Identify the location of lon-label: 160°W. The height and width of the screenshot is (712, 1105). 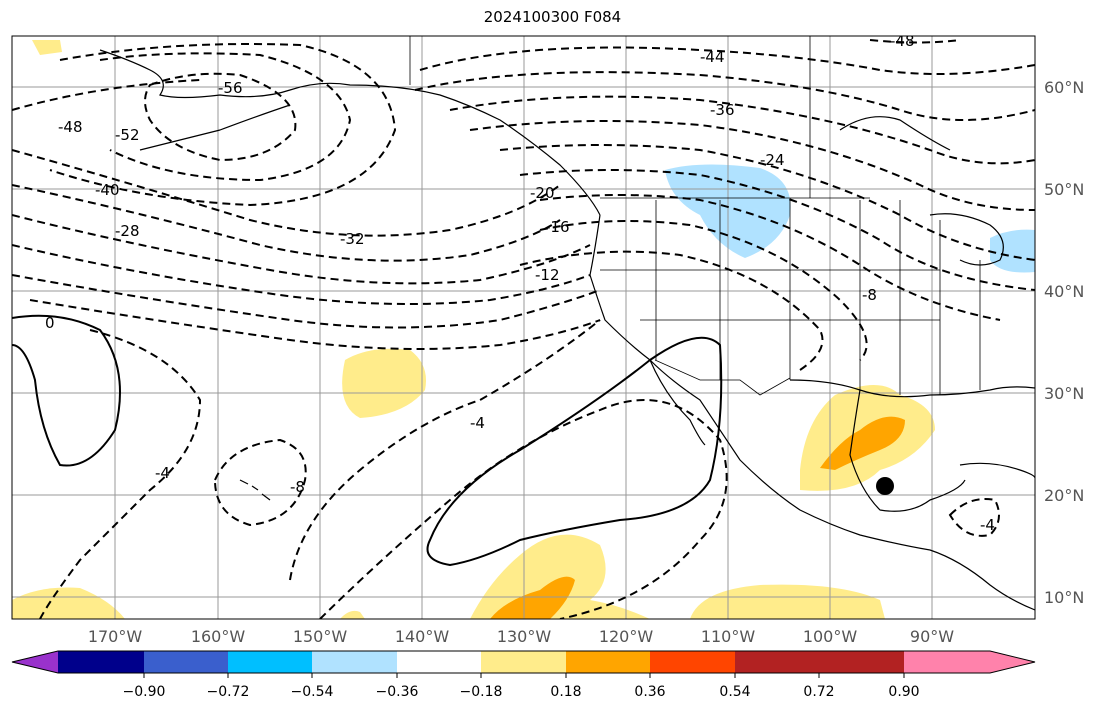
(218, 636).